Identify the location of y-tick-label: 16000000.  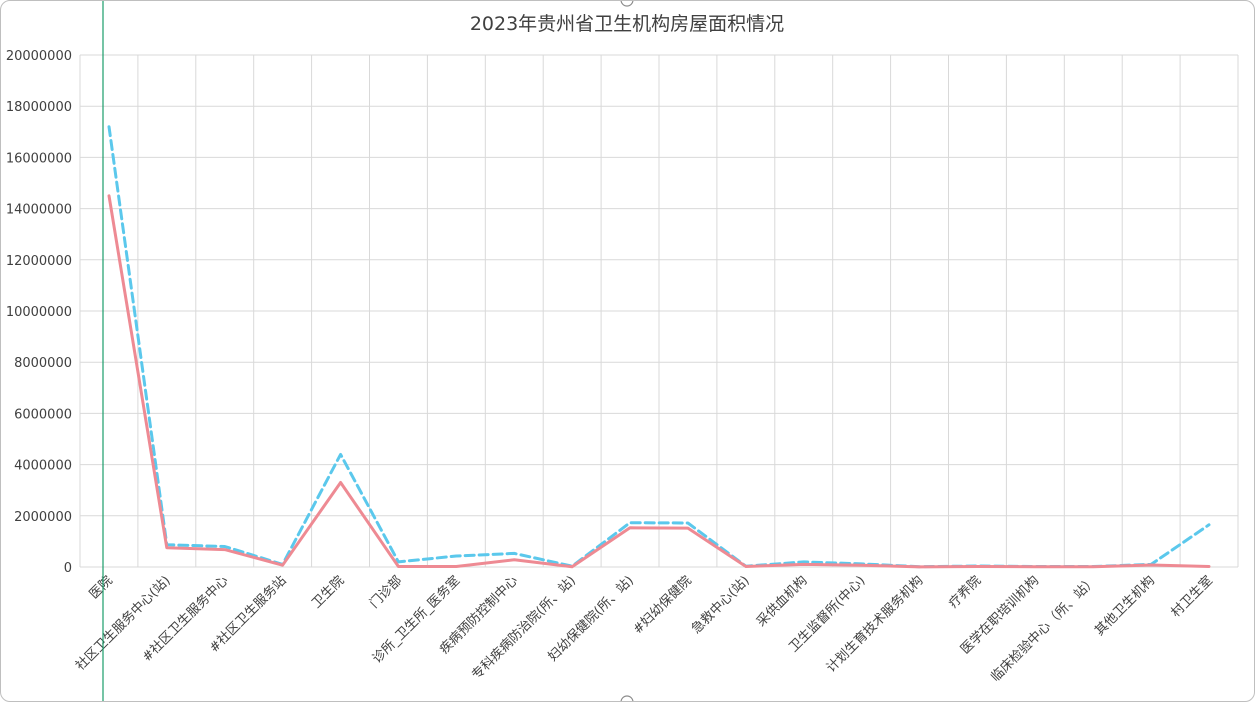
(39, 158).